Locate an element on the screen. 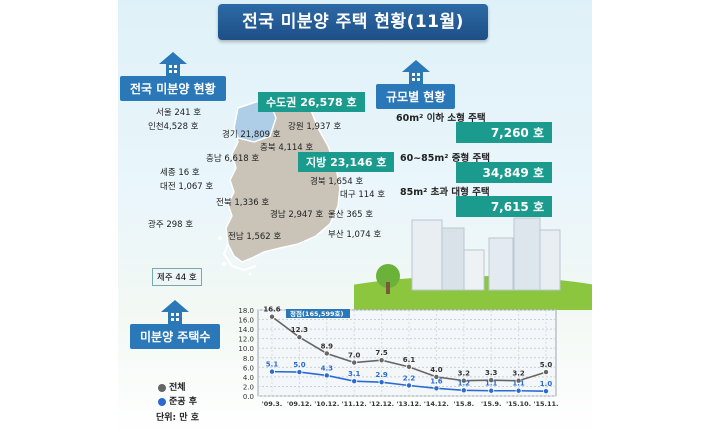  y-tick-label: 10.0 is located at coordinates (246, 349).